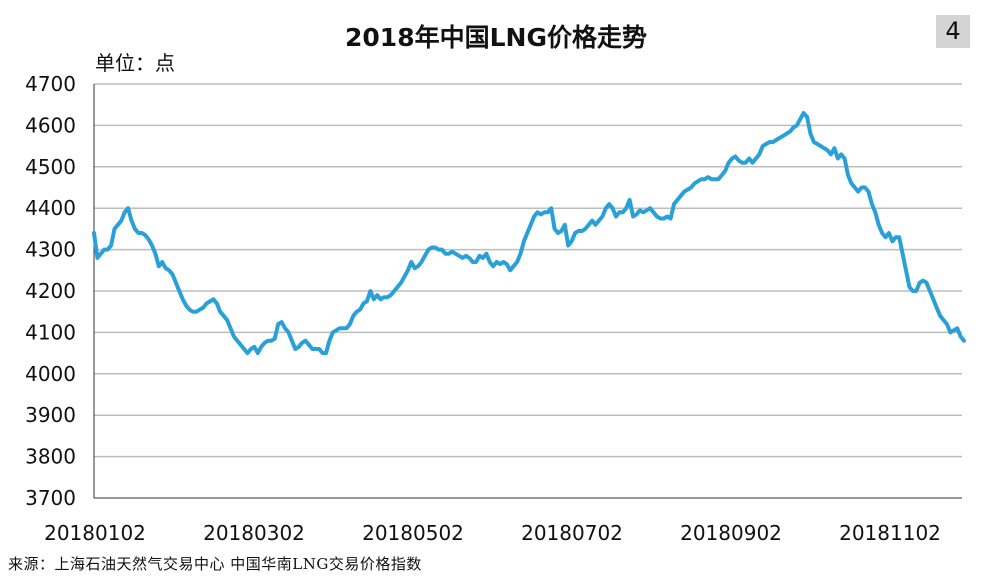 This screenshot has width=992, height=579. What do you see at coordinates (50, 415) in the screenshot?
I see `y-tick-label: 3900` at bounding box center [50, 415].